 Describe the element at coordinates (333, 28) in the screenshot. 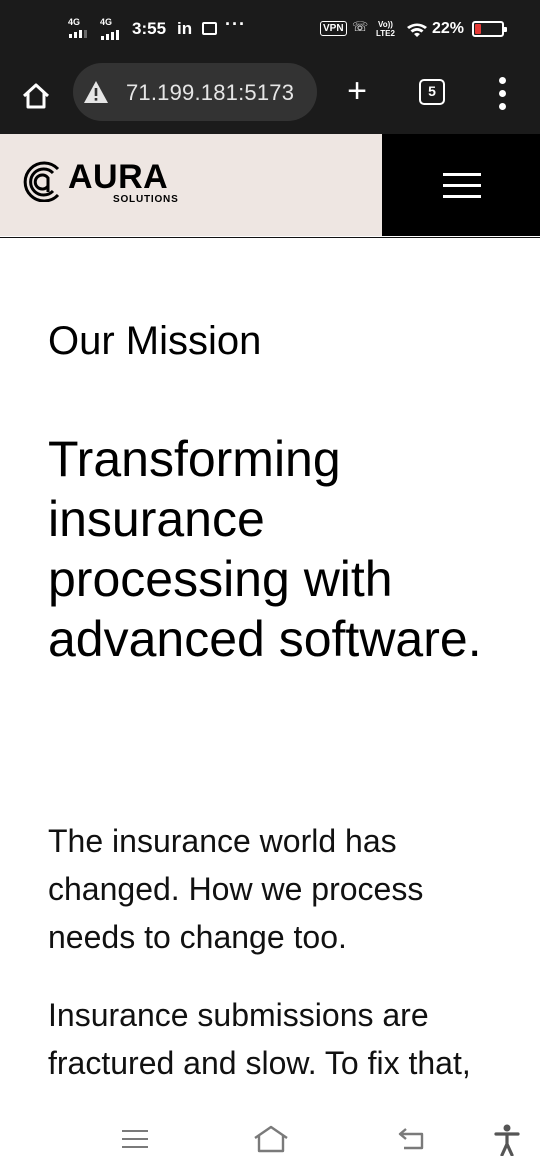

I see `vpn-indicator: VPN` at that location.